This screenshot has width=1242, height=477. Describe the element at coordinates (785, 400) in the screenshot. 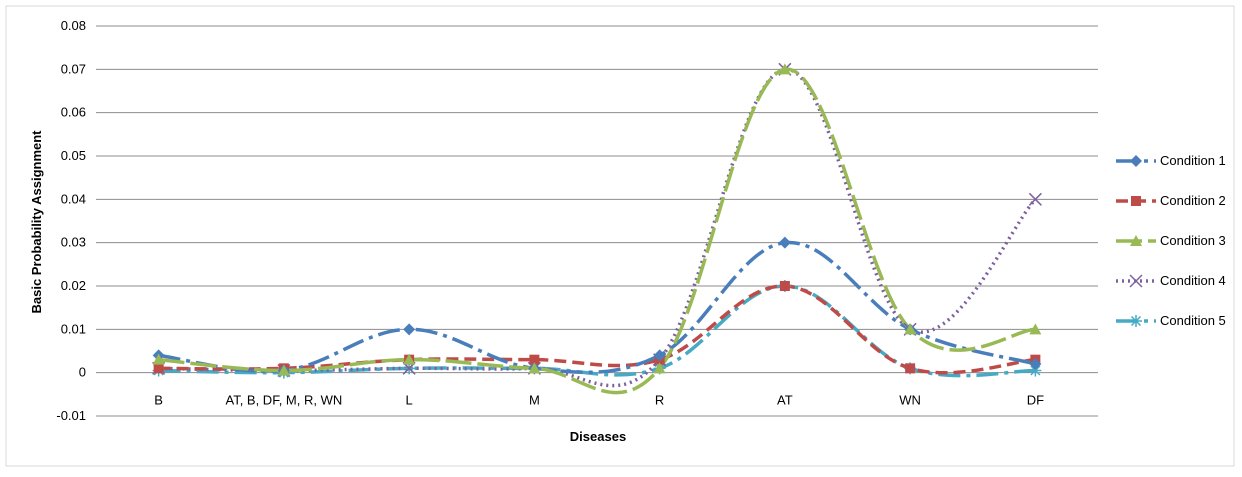

I see `x-category-label: AT` at that location.